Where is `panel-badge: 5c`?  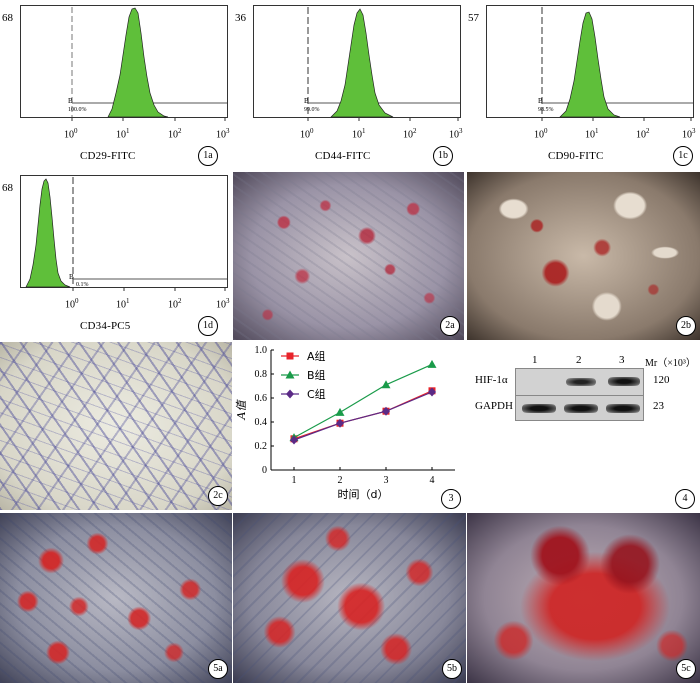
panel-badge: 5c is located at coordinates (686, 669).